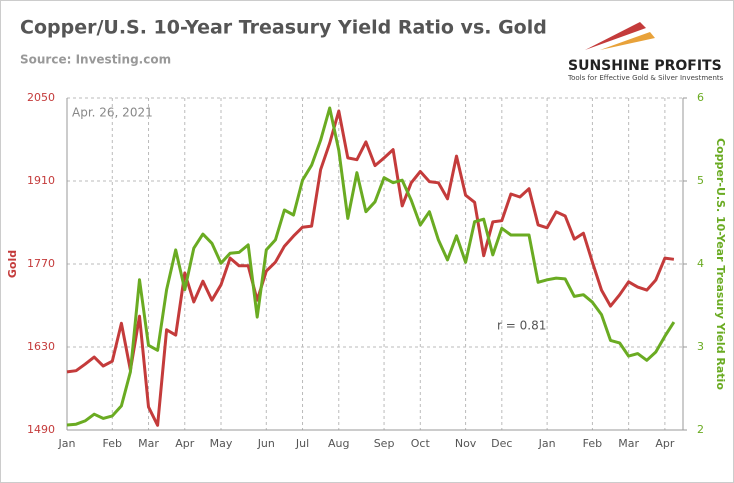 Image resolution: width=734 pixels, height=483 pixels. What do you see at coordinates (384, 443) in the screenshot?
I see `x-tick-label: Sep` at bounding box center [384, 443].